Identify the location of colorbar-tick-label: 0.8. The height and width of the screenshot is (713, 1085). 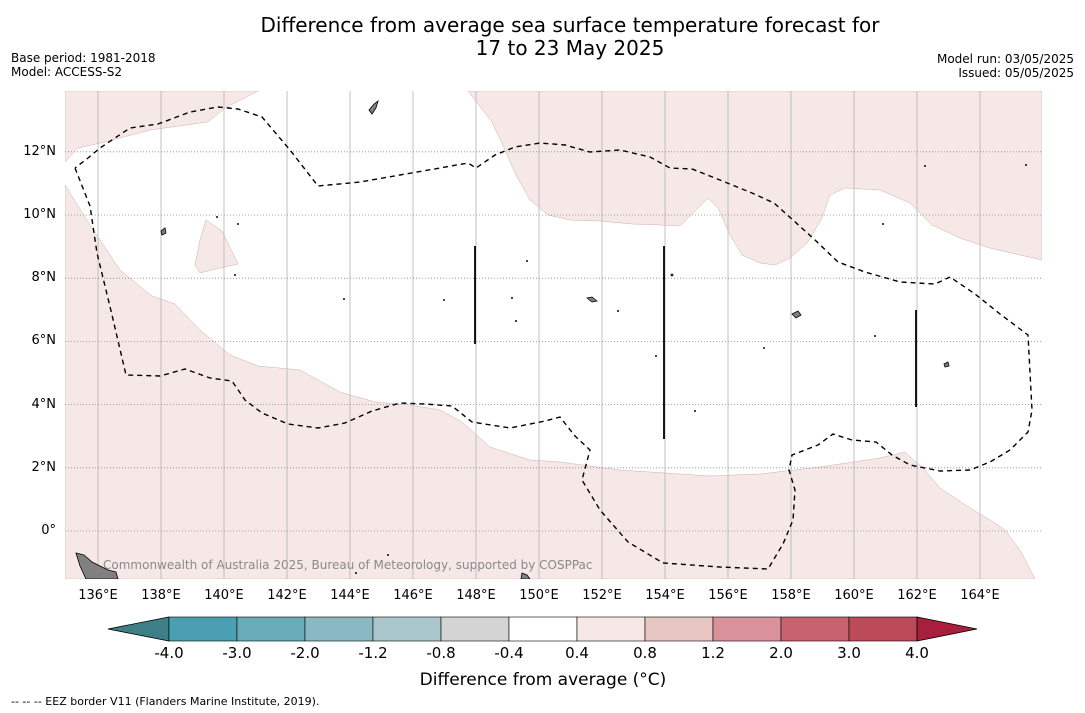
(645, 653).